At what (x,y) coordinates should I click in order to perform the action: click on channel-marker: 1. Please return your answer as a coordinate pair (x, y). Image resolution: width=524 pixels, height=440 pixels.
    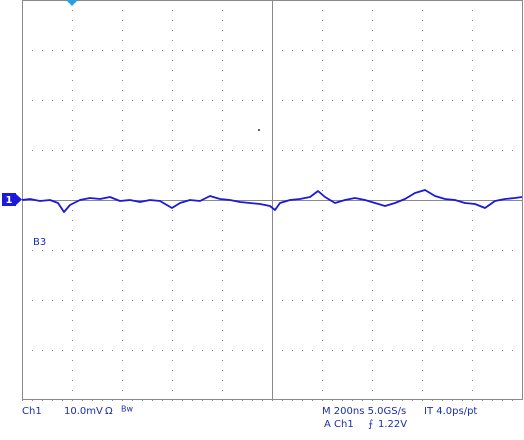
    Looking at the image, I should click on (12, 199).